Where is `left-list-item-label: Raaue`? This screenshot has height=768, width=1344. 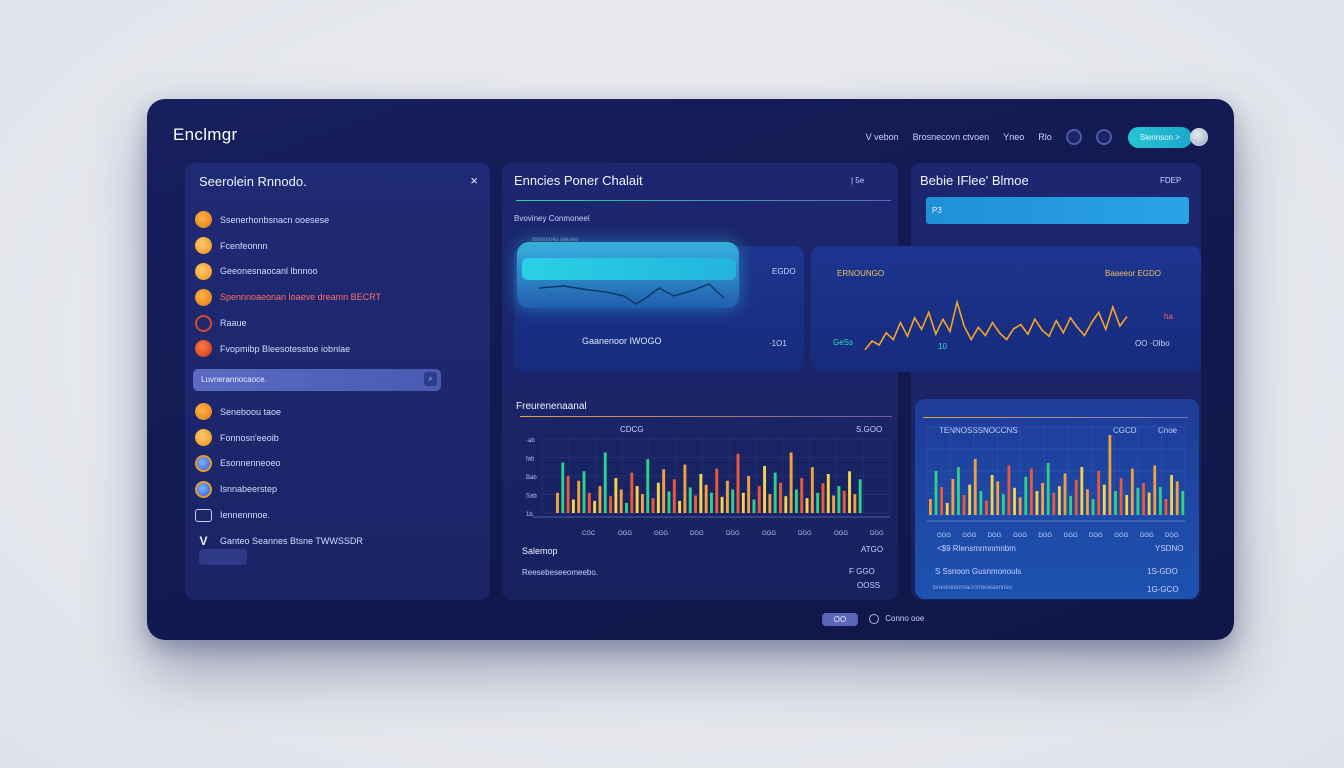
left-list-item-label: Raaue is located at coordinates (233, 323).